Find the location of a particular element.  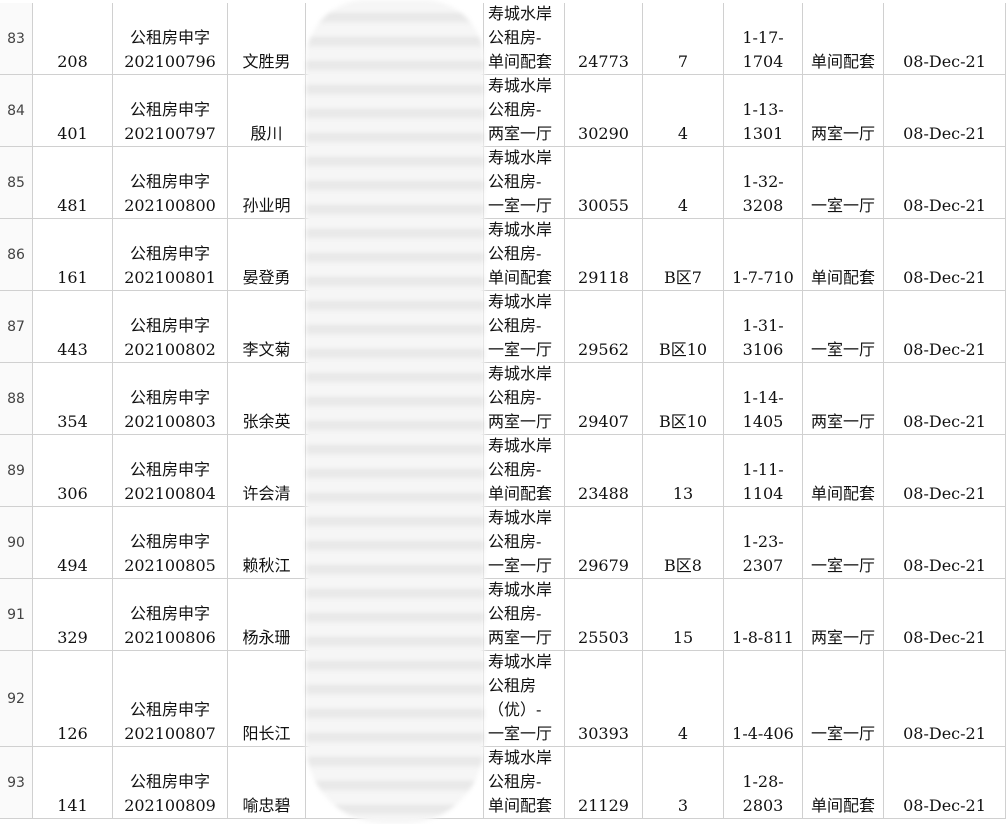

cell-text: 202100796 is located at coordinates (170, 61).